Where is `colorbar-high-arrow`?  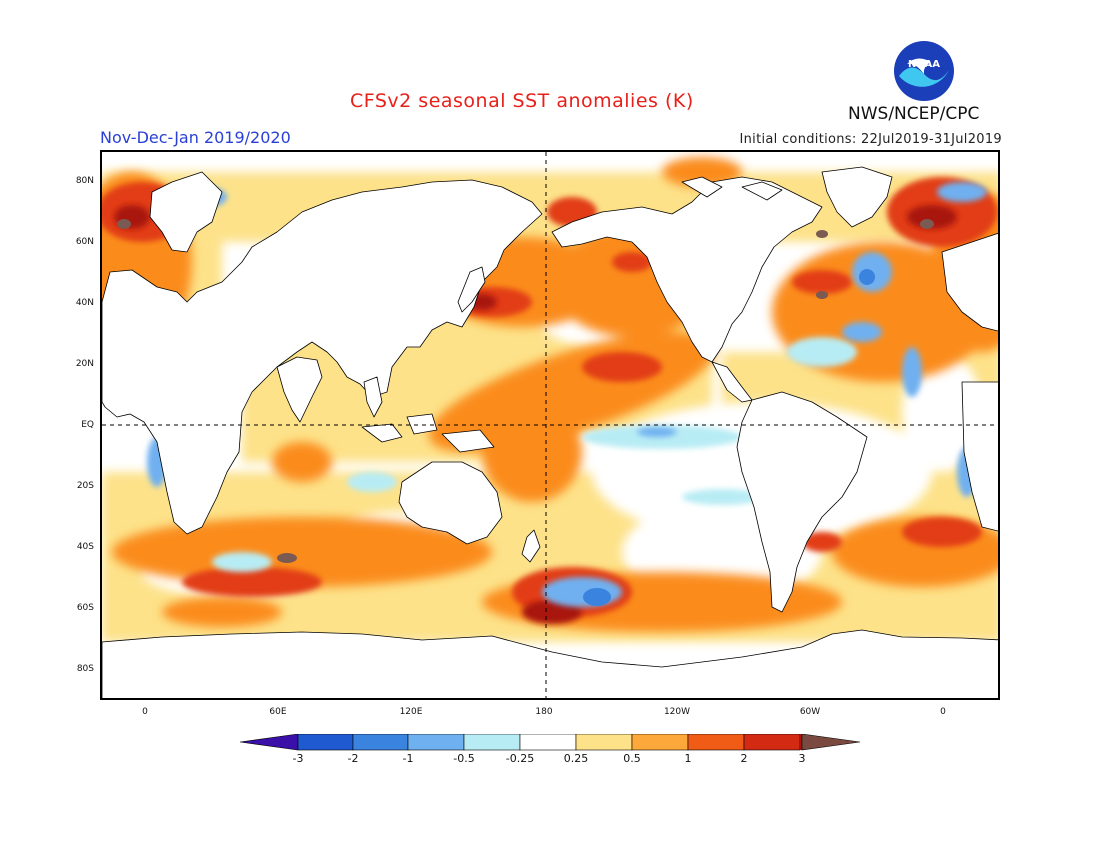
colorbar-high-arrow is located at coordinates (831, 742).